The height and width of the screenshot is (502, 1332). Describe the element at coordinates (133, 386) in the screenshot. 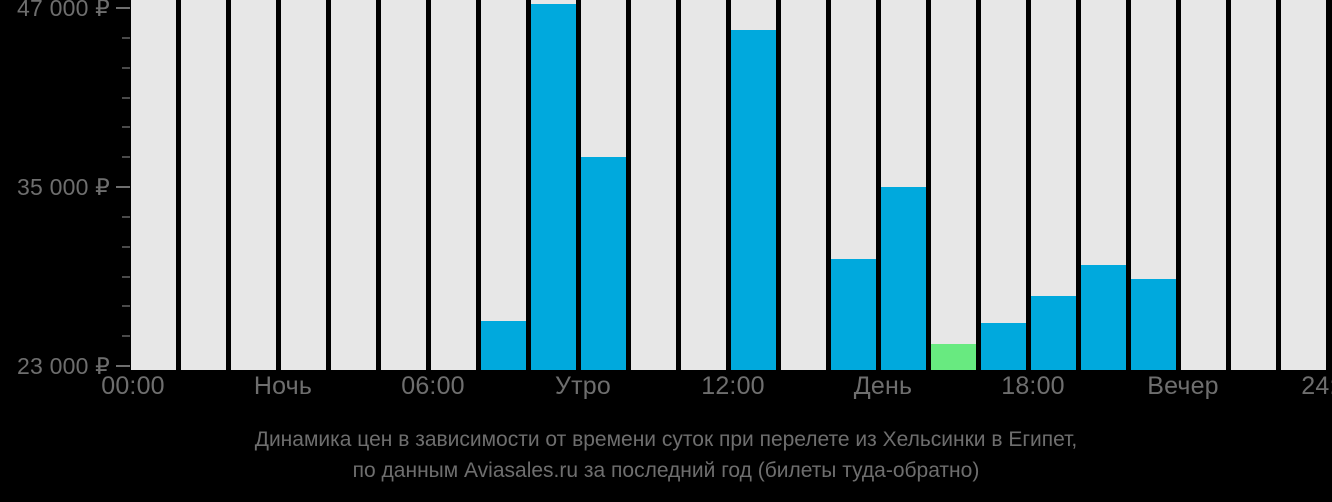

I see `x-axis-label: 00:00` at that location.